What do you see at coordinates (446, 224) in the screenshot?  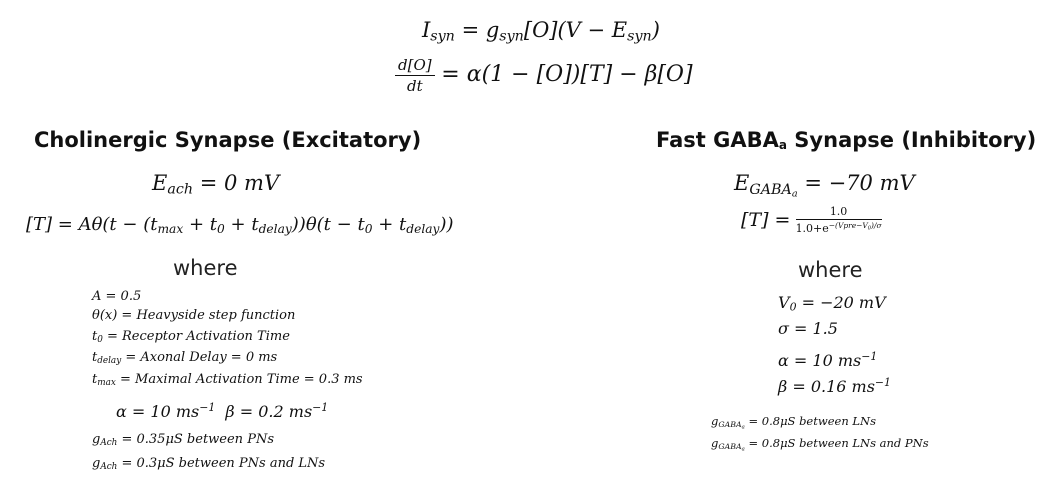 I see `t-eq-part-f: ))` at bounding box center [446, 224].